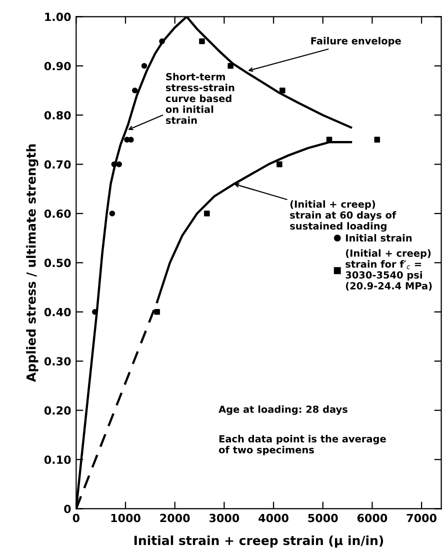 The width and height of the screenshot is (448, 556). I want to click on x-tick-label: 5000, so click(323, 518).